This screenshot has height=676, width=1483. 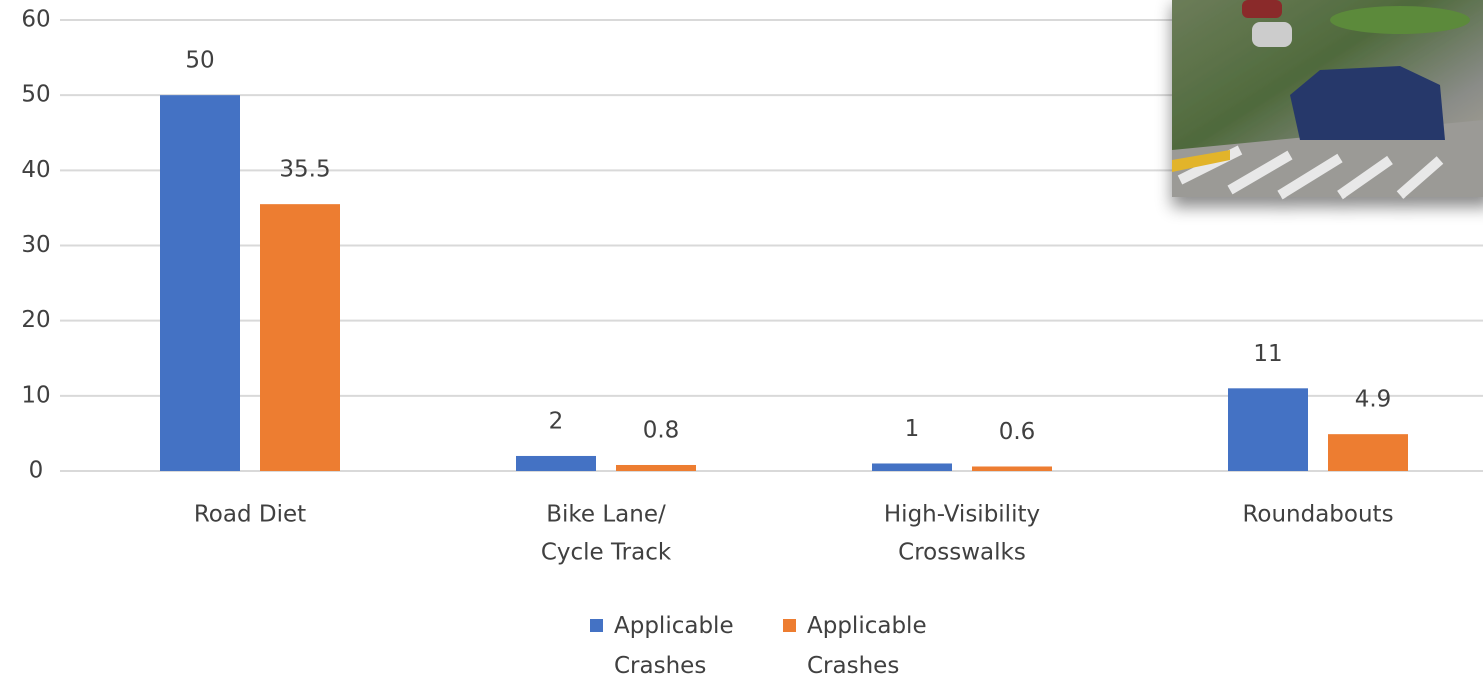 I want to click on y-tick-label: 10, so click(x=35, y=395).